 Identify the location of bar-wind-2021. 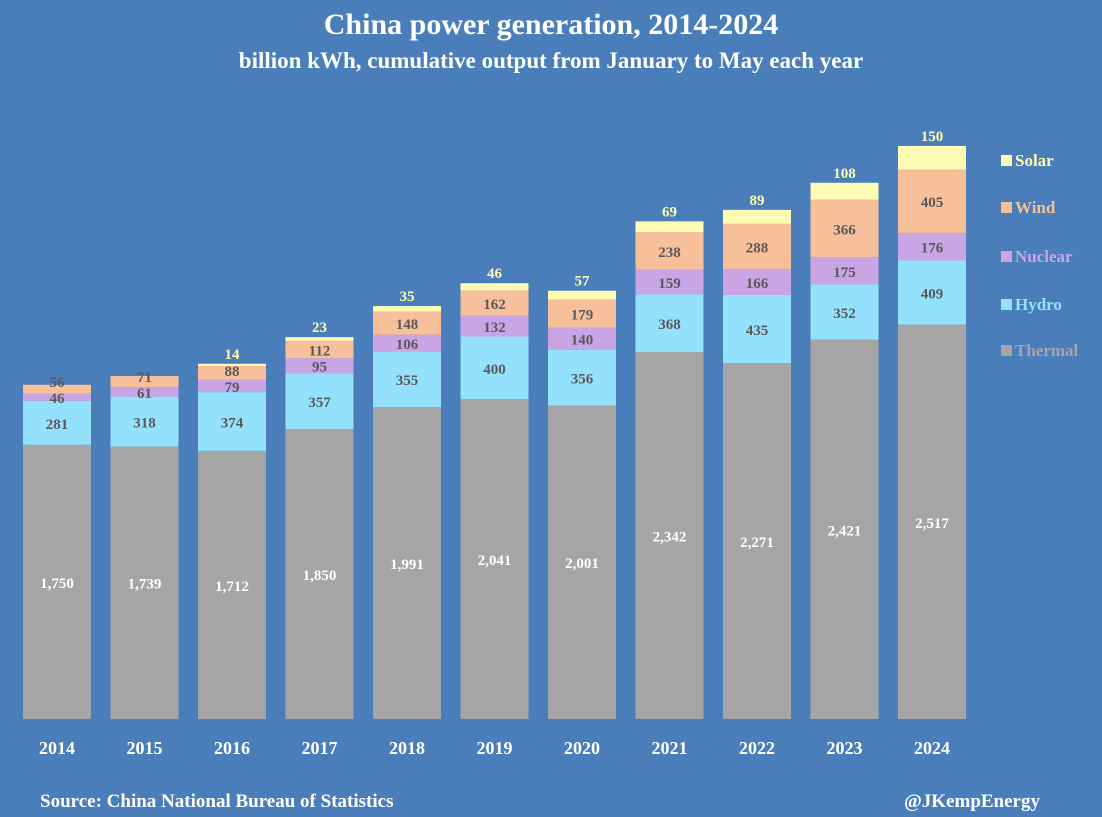
(669, 251).